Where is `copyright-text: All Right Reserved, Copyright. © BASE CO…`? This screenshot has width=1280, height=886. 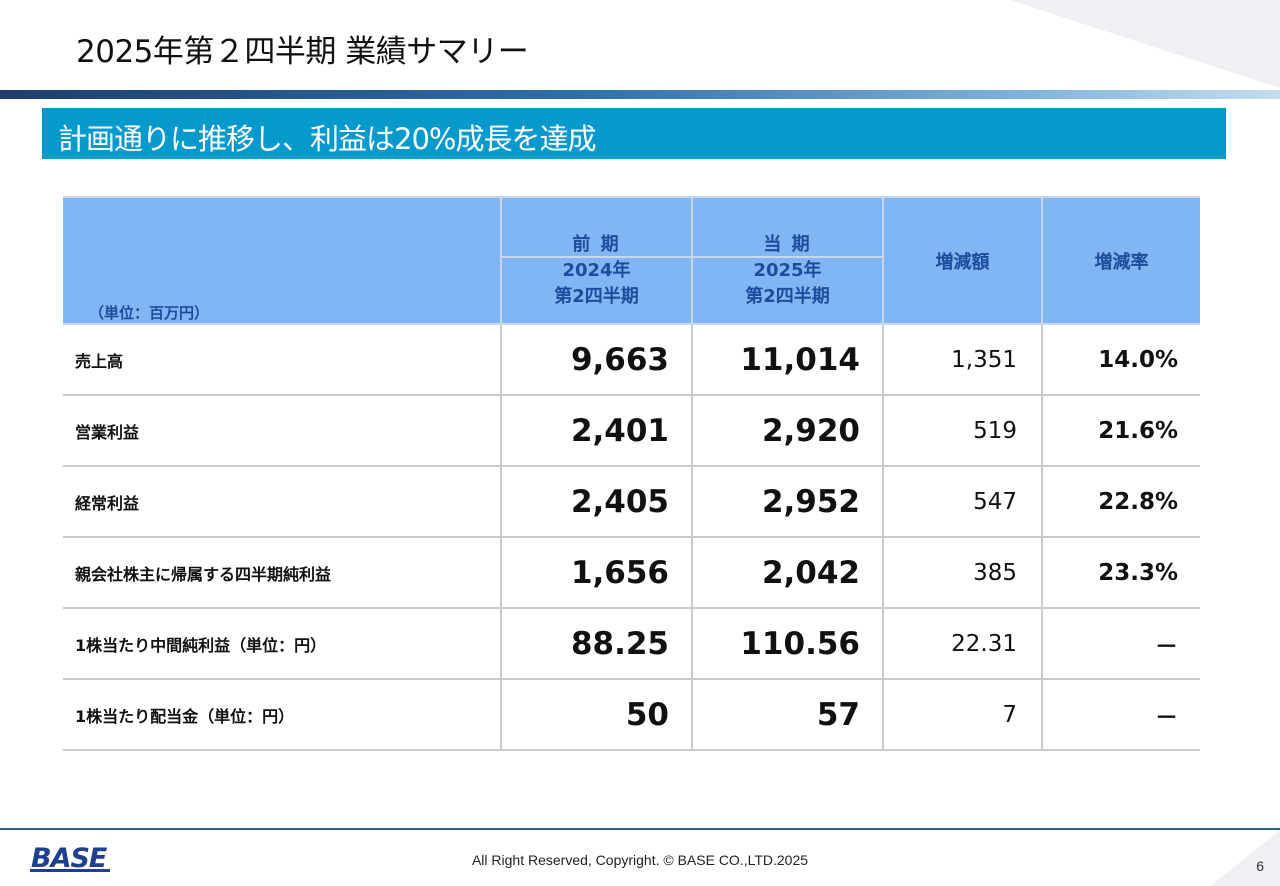 copyright-text: All Right Reserved, Copyright. © BASE CO… is located at coordinates (640, 860).